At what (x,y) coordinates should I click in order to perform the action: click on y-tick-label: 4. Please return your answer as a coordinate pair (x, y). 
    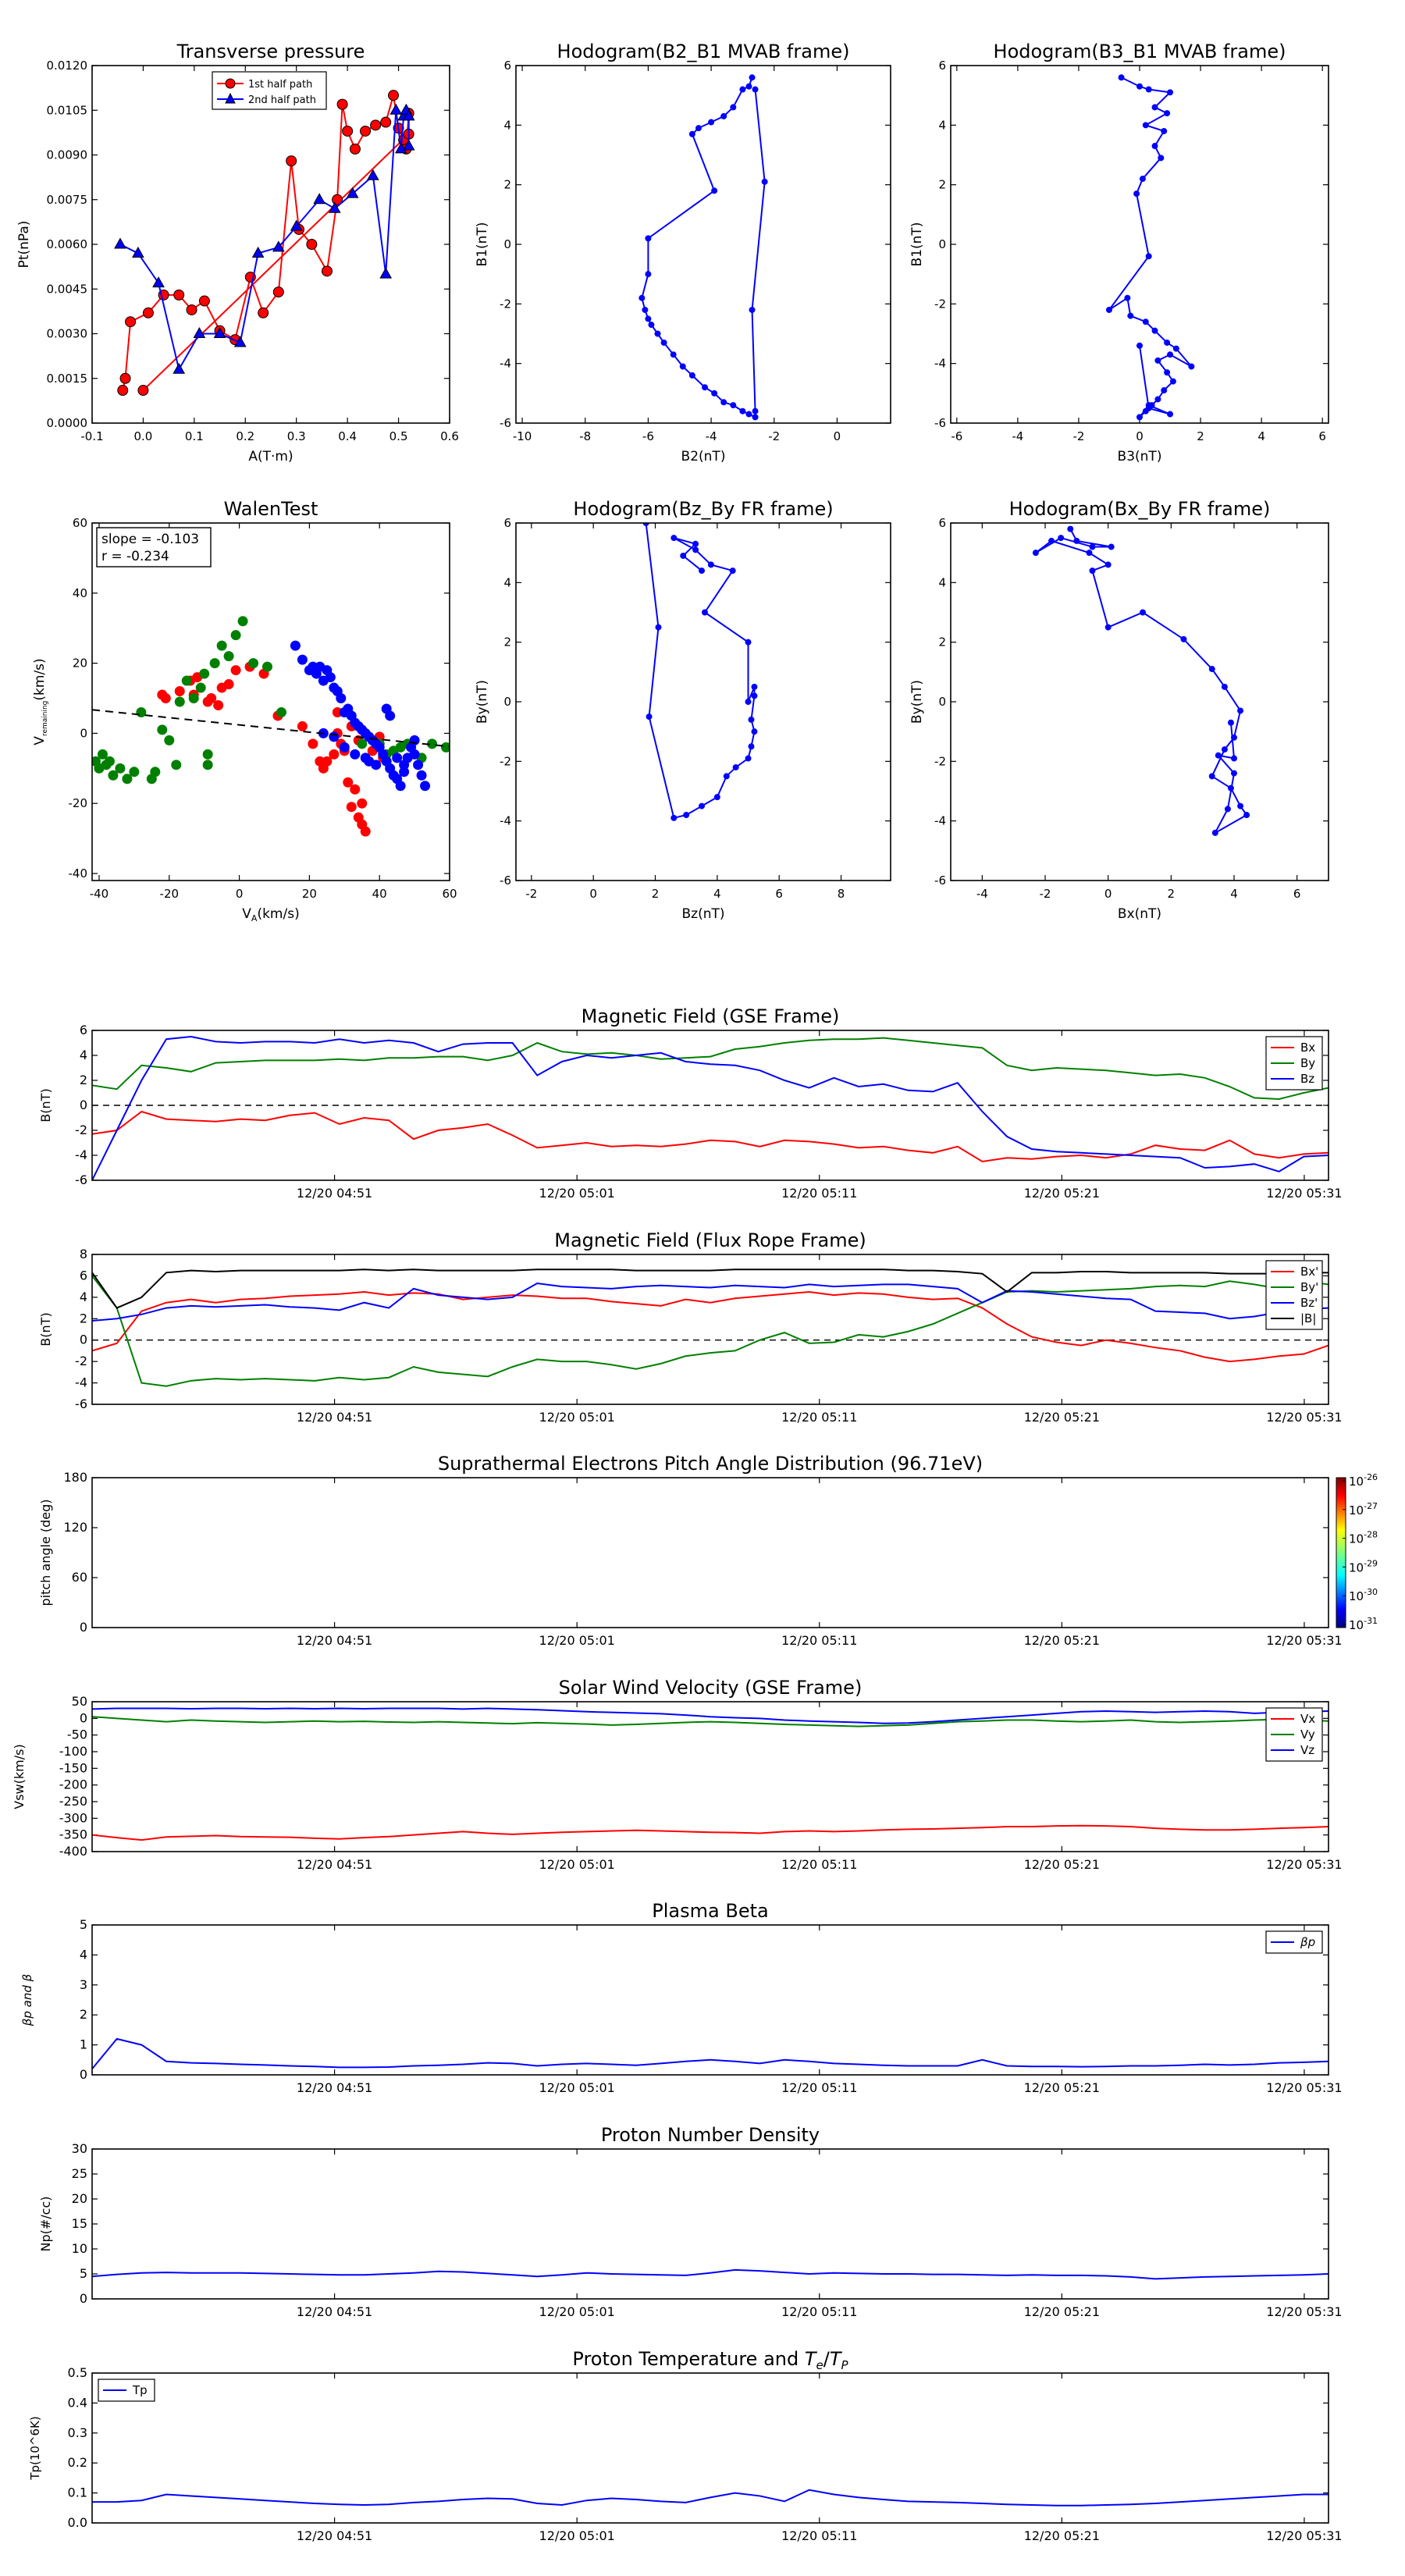
    Looking at the image, I should click on (84, 1955).